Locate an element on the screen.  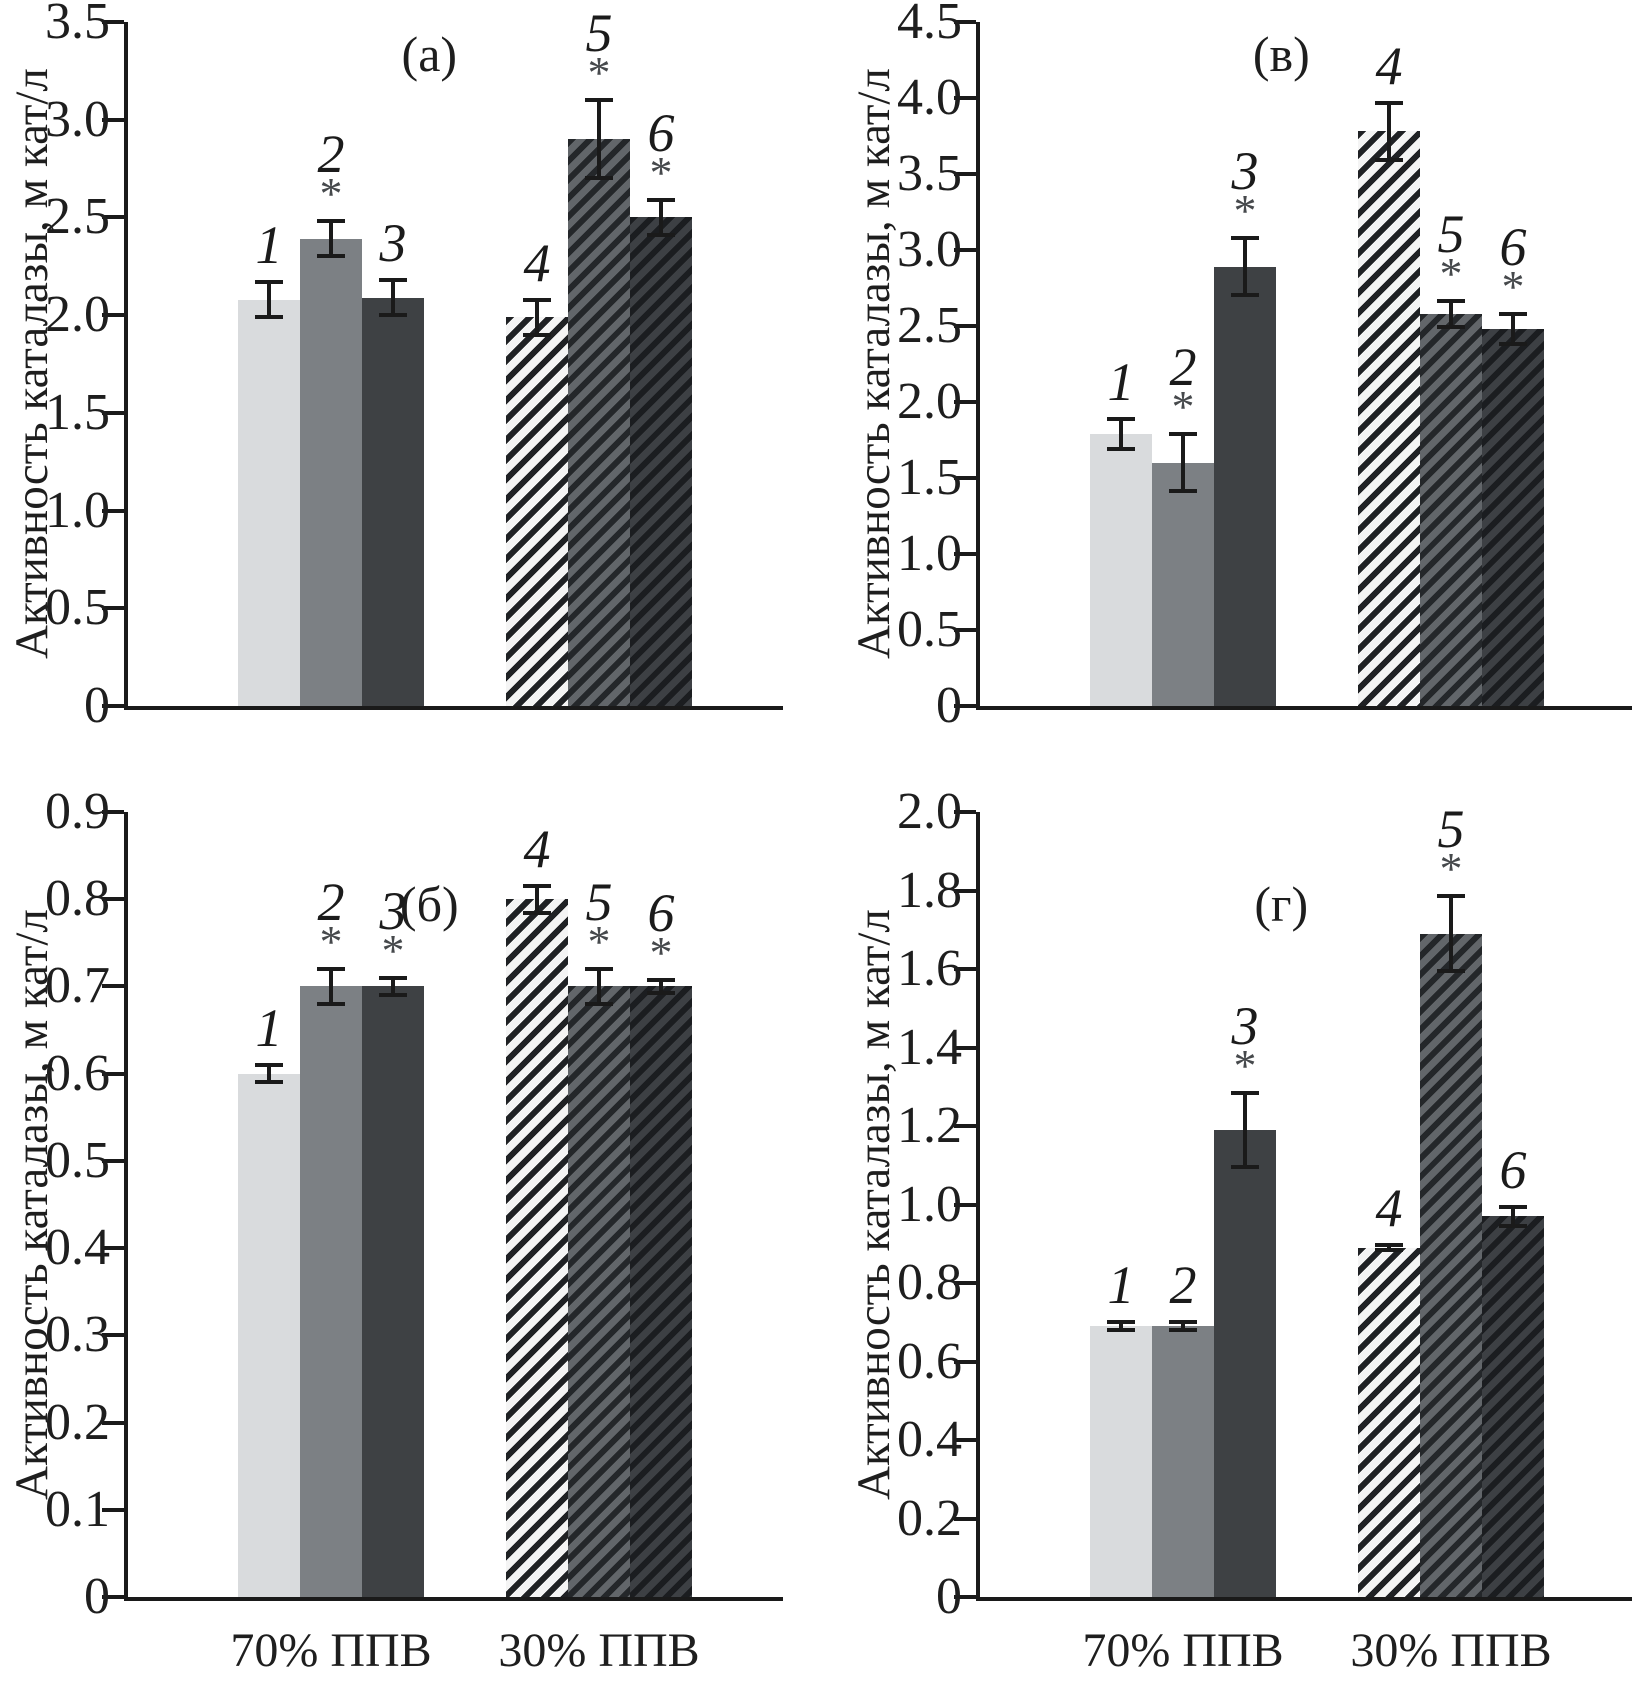
y-axis-tick-label: 0.7 is located at coordinates (77, 986).